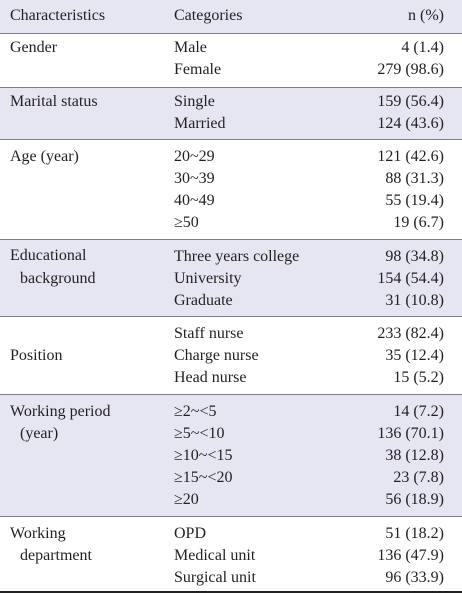 This screenshot has height=594, width=462. I want to click on group-gender: Gender Male 4 (1.4) Female 279 (98.6), so click(231, 61).